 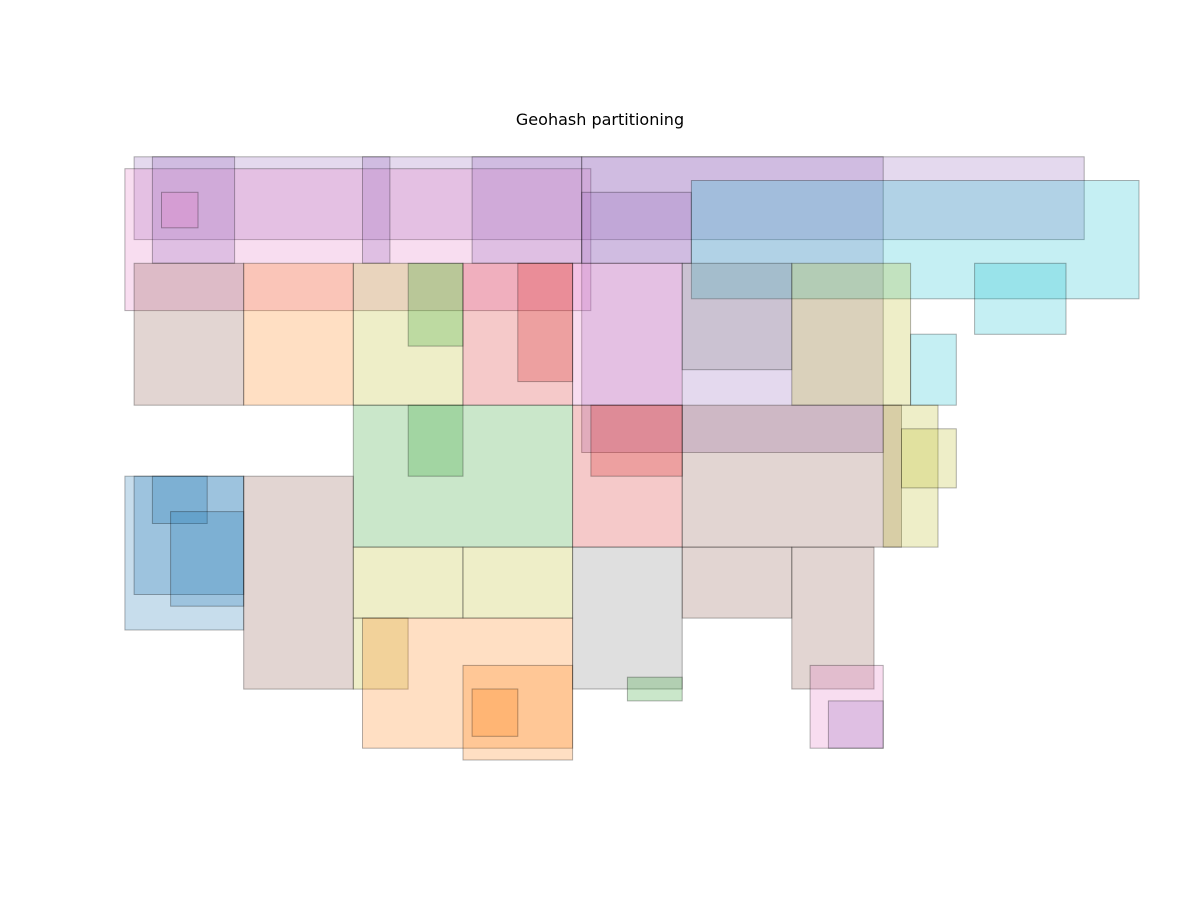 What do you see at coordinates (600, 119) in the screenshot?
I see `chart-title: Geohash partitioning` at bounding box center [600, 119].